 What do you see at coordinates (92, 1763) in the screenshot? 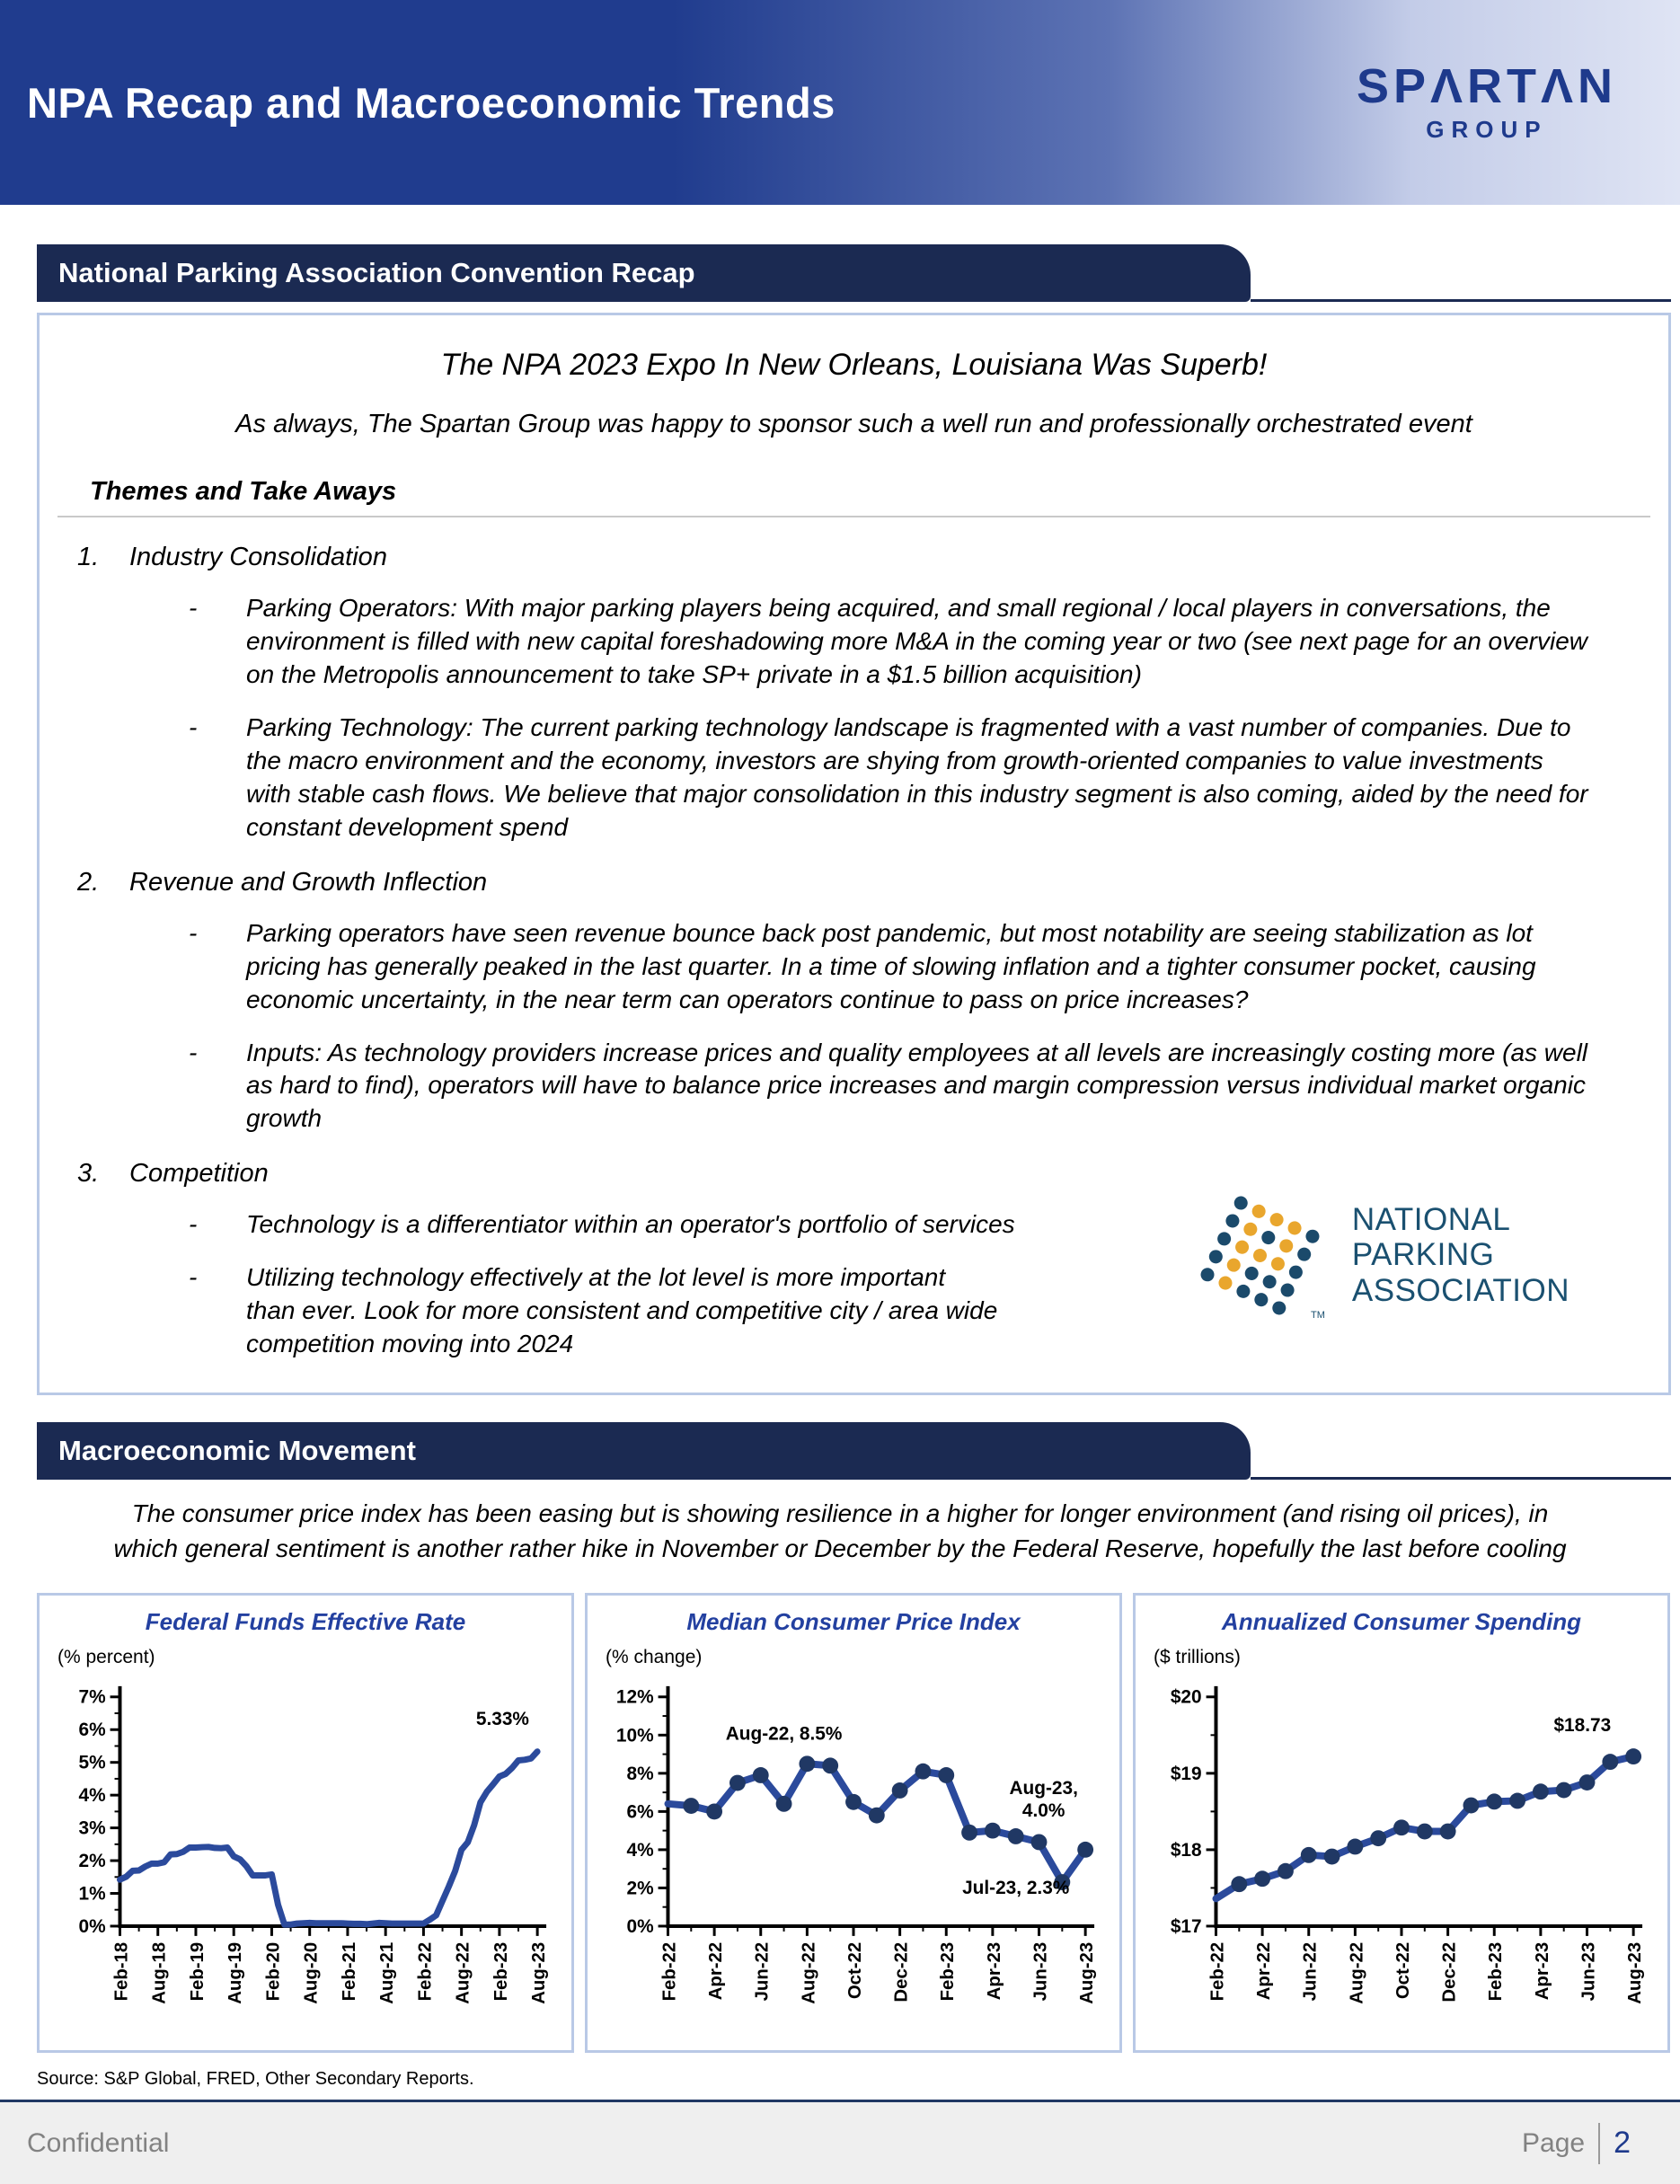
I see `svg-text: 5%` at bounding box center [92, 1763].